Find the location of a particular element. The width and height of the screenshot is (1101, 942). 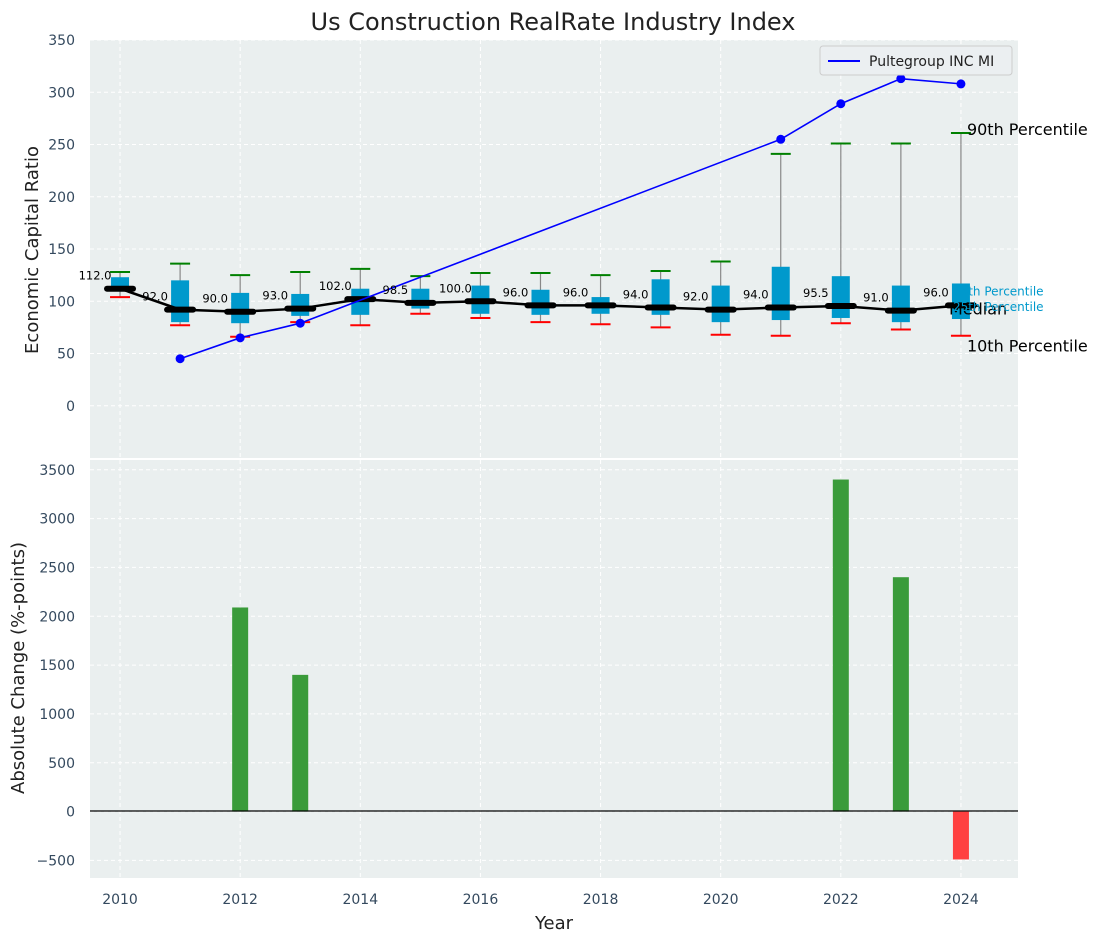

annotation-median: Median is located at coordinates (978, 308).